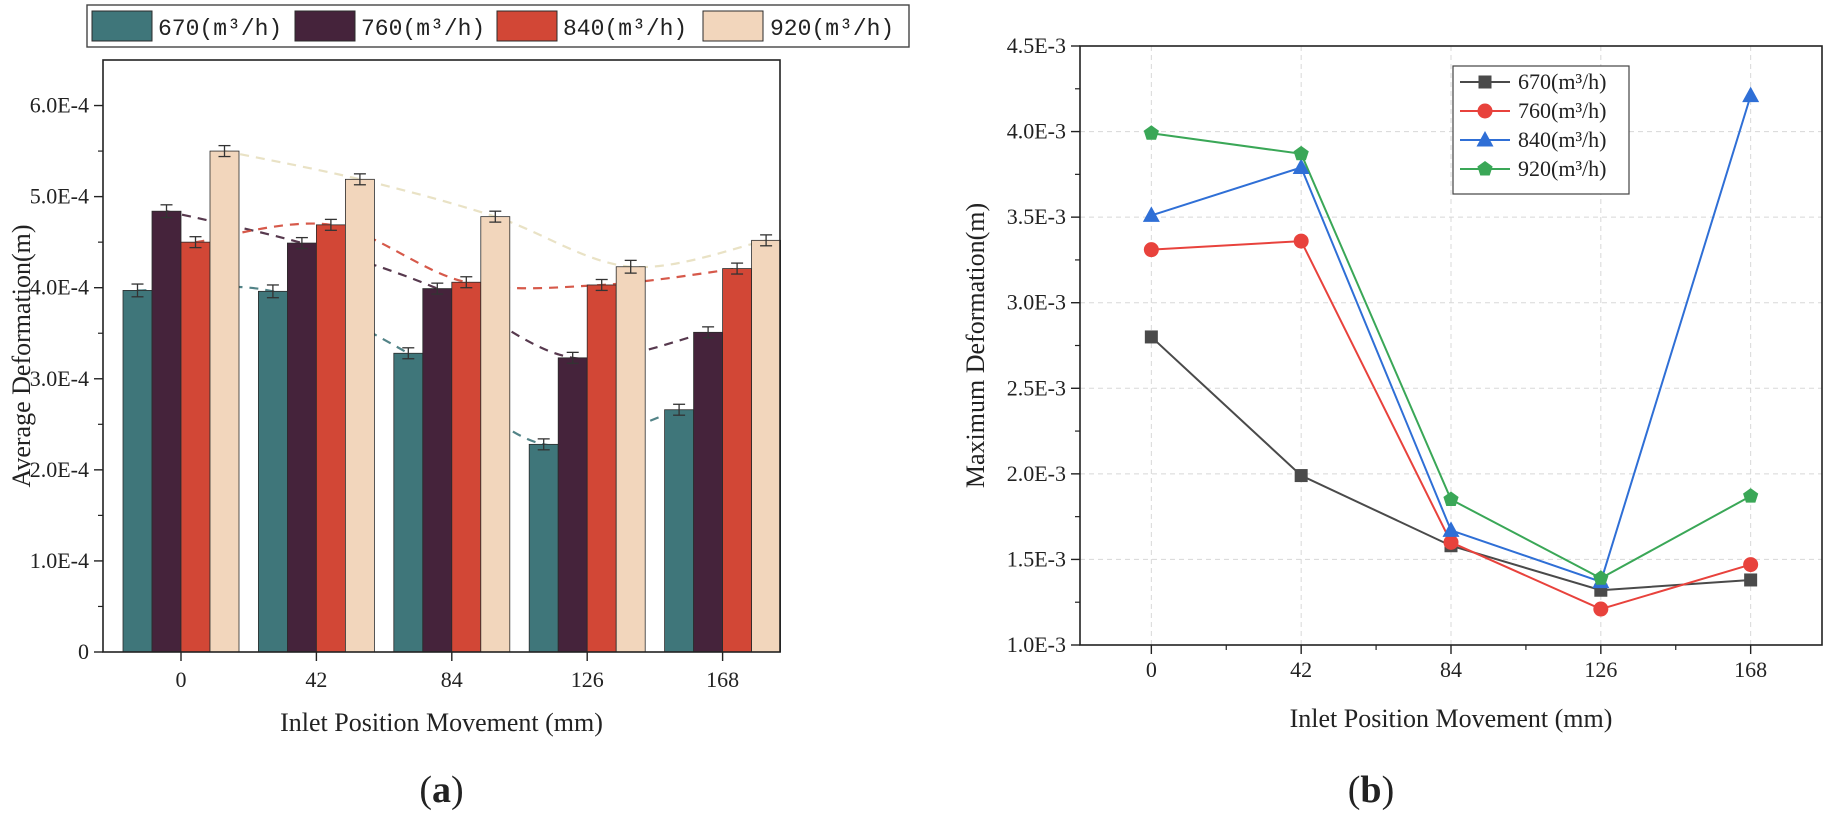  I want to click on y-tick-label-b: 3.5E-3, so click(1036, 216).